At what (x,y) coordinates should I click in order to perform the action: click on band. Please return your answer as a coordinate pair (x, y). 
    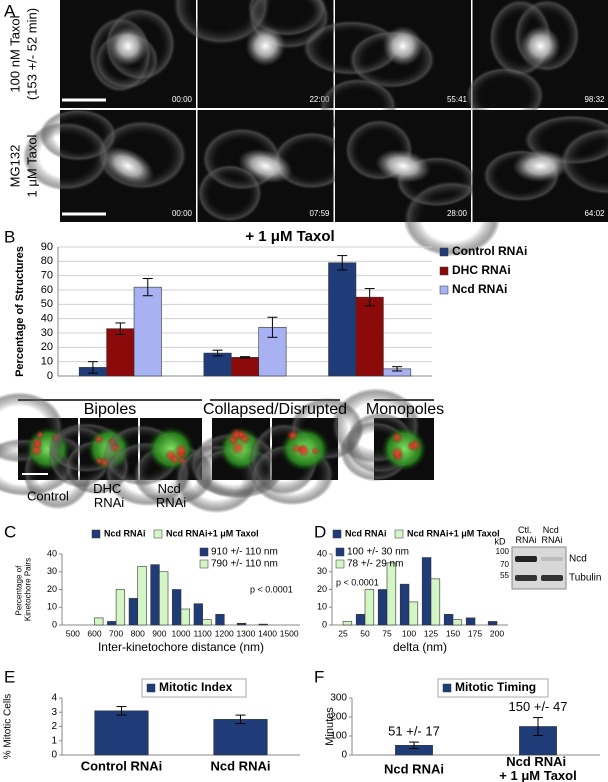
    Looking at the image, I should click on (526, 578).